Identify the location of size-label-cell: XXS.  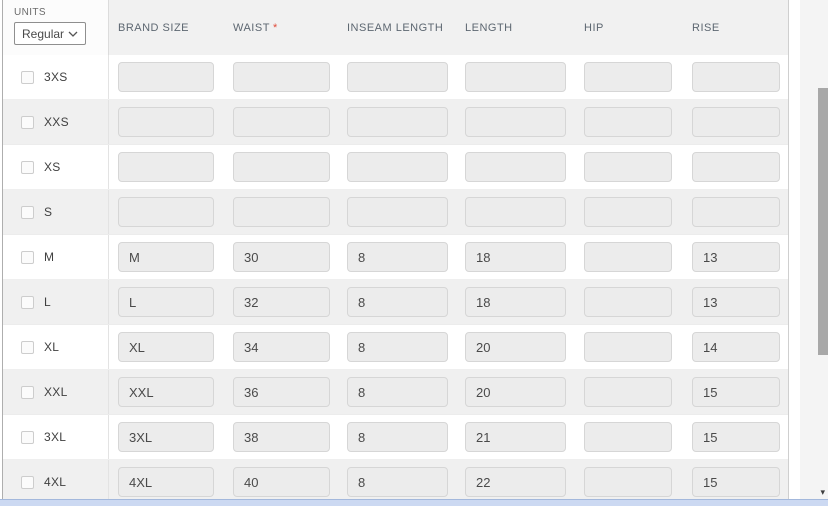
(56, 122).